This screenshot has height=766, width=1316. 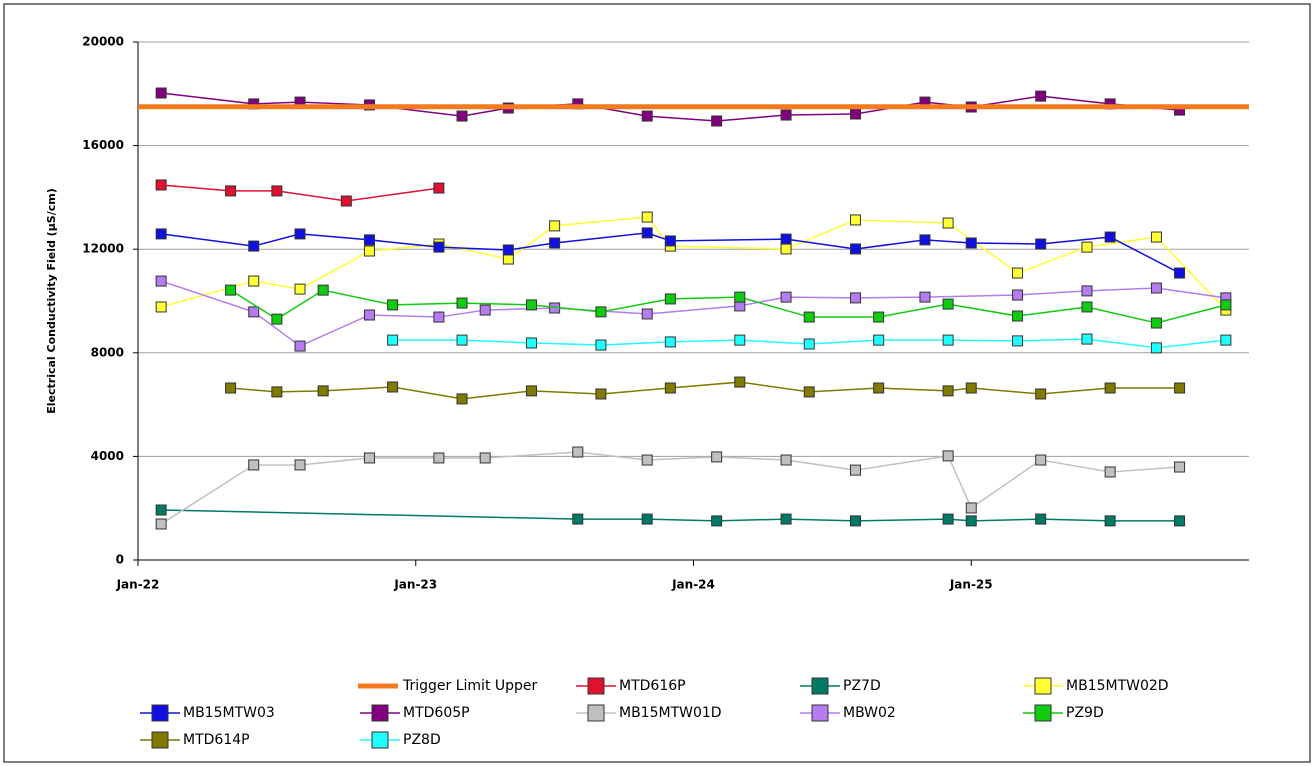 What do you see at coordinates (415, 585) in the screenshot?
I see `x-tick-label: Jan-23` at bounding box center [415, 585].